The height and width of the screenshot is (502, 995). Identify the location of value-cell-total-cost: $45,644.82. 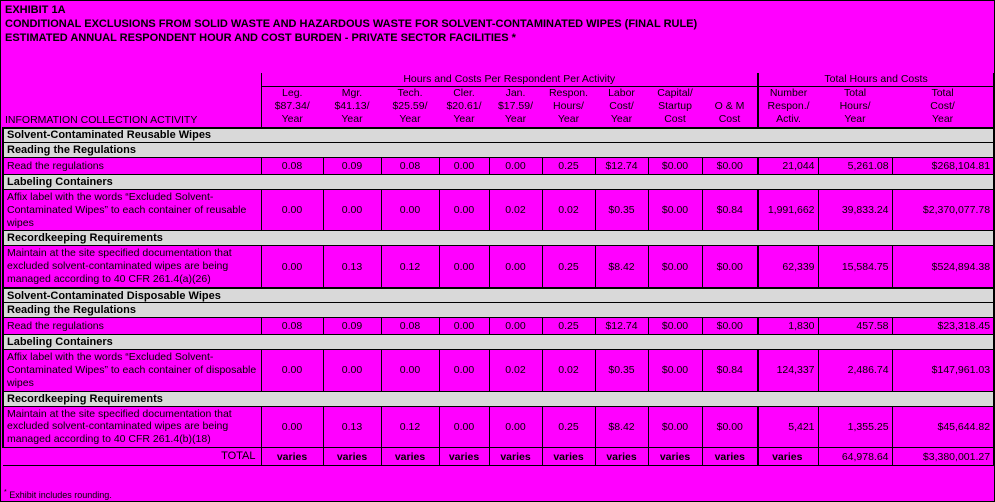
(942, 427).